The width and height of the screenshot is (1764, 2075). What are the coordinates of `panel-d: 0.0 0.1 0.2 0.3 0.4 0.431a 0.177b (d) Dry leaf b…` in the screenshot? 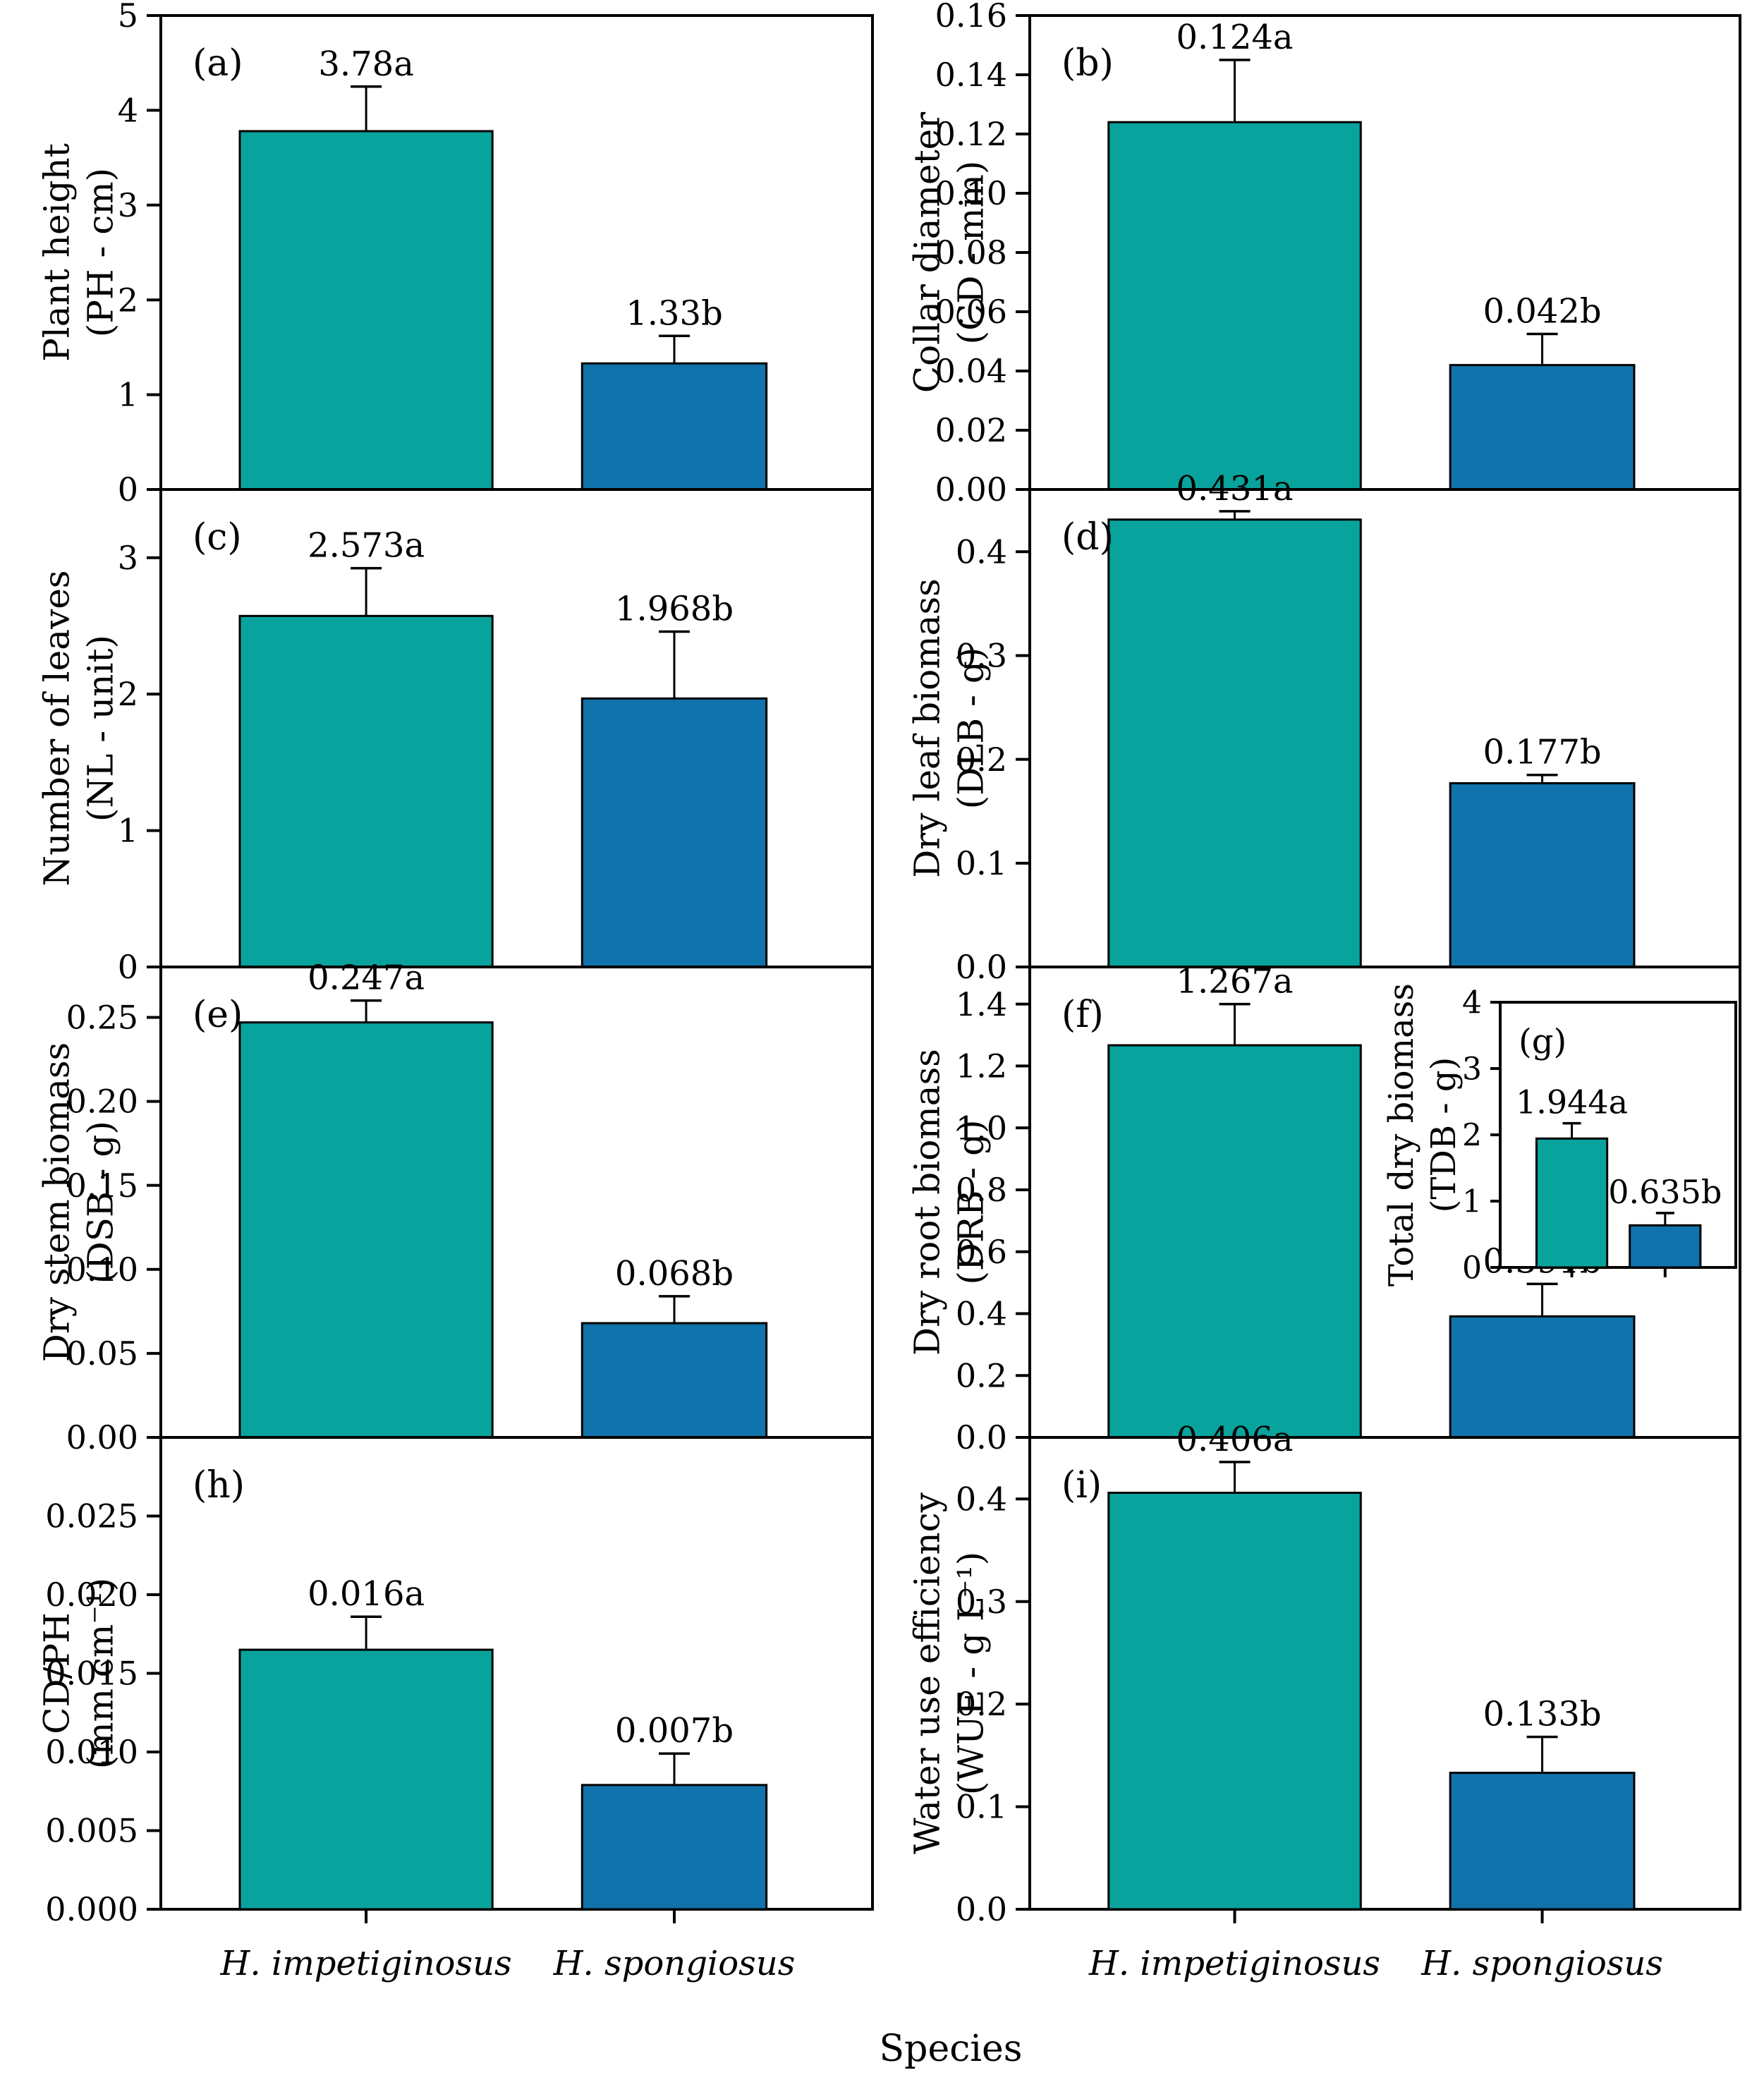 It's located at (1324, 728).